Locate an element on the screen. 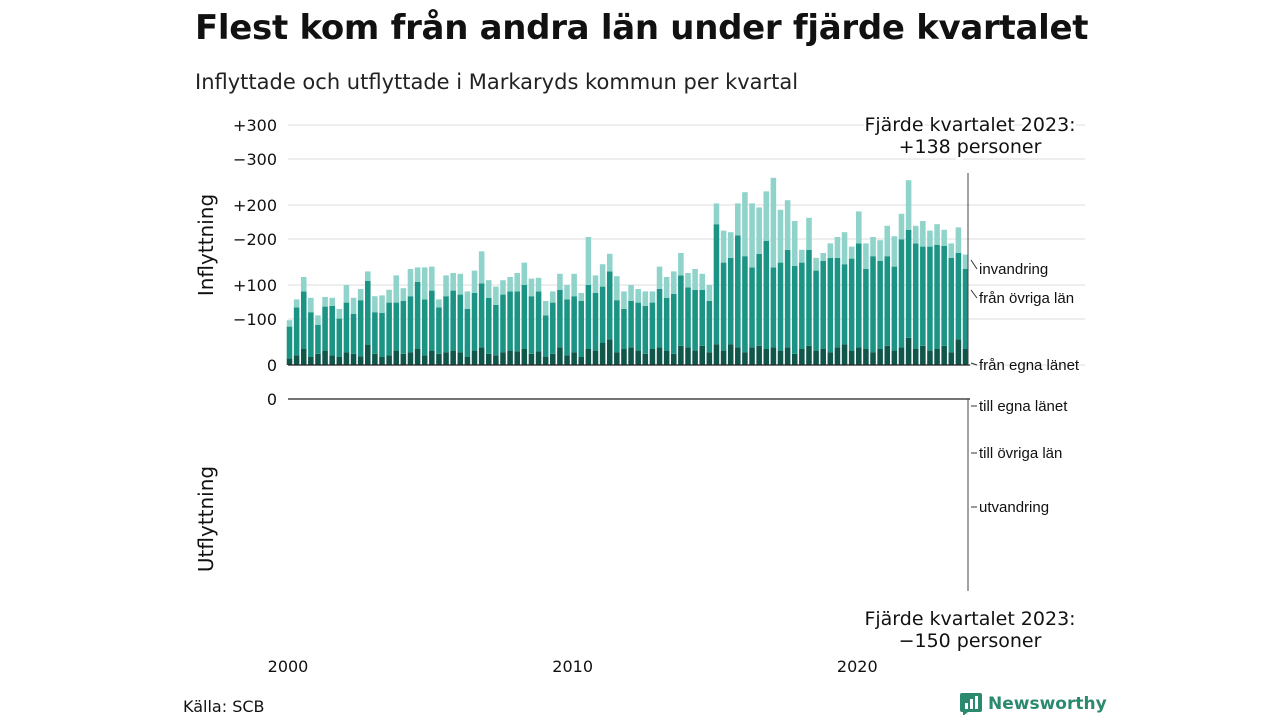 The image size is (1280, 720). brand-name: Newsworthy is located at coordinates (1047, 704).